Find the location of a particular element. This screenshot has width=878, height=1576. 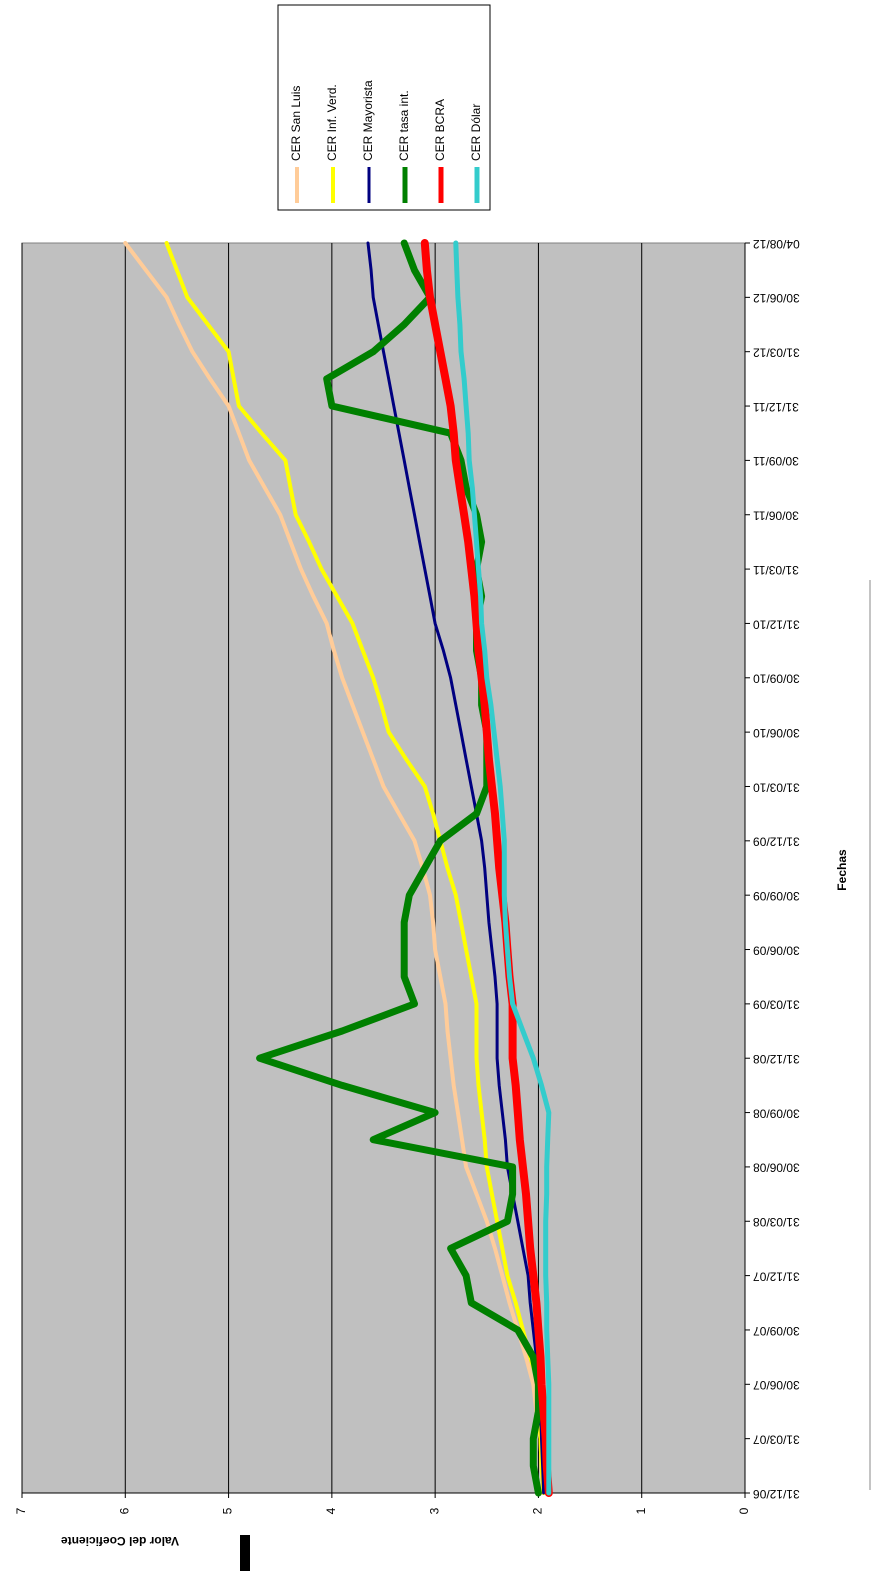

x-axis-title: Fechas is located at coordinates (842, 870).